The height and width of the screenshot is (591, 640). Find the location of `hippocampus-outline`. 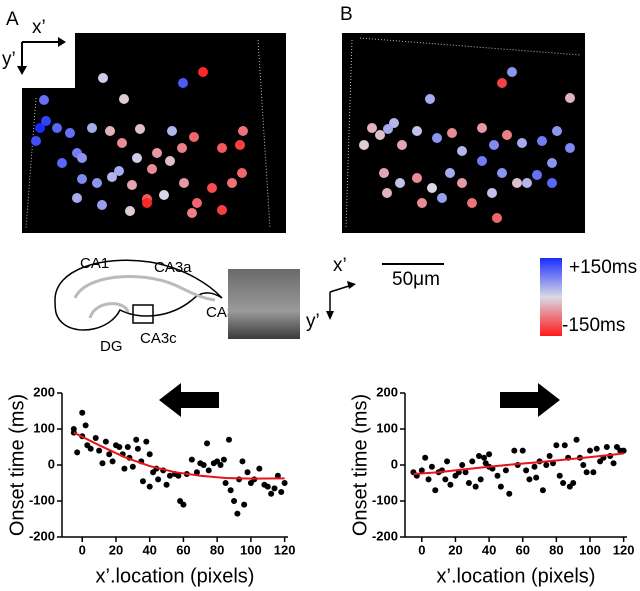

hippocampus-outline is located at coordinates (138, 295).